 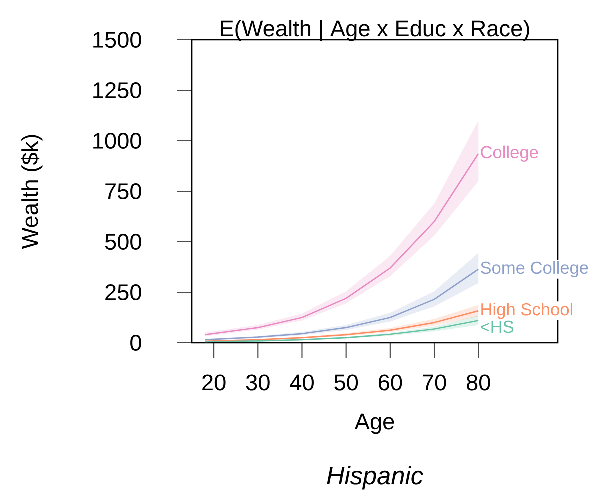 I want to click on x-tick-label: 80, so click(x=478, y=382).